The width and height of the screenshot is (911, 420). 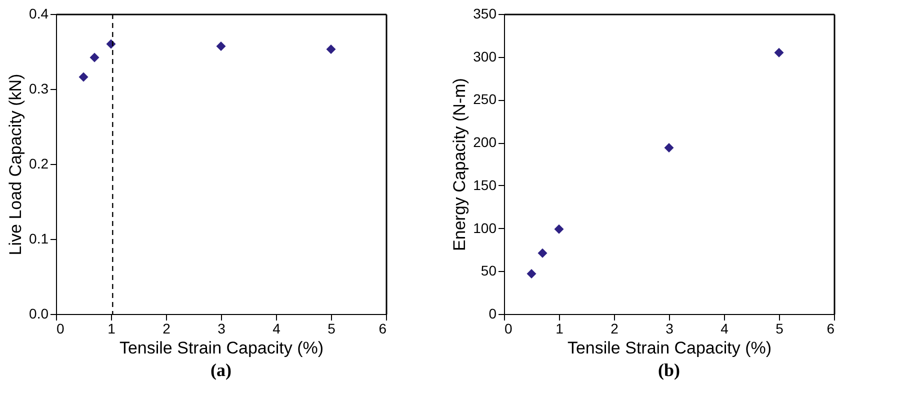 What do you see at coordinates (39, 314) in the screenshot?
I see `y-tick-label: 0.0` at bounding box center [39, 314].